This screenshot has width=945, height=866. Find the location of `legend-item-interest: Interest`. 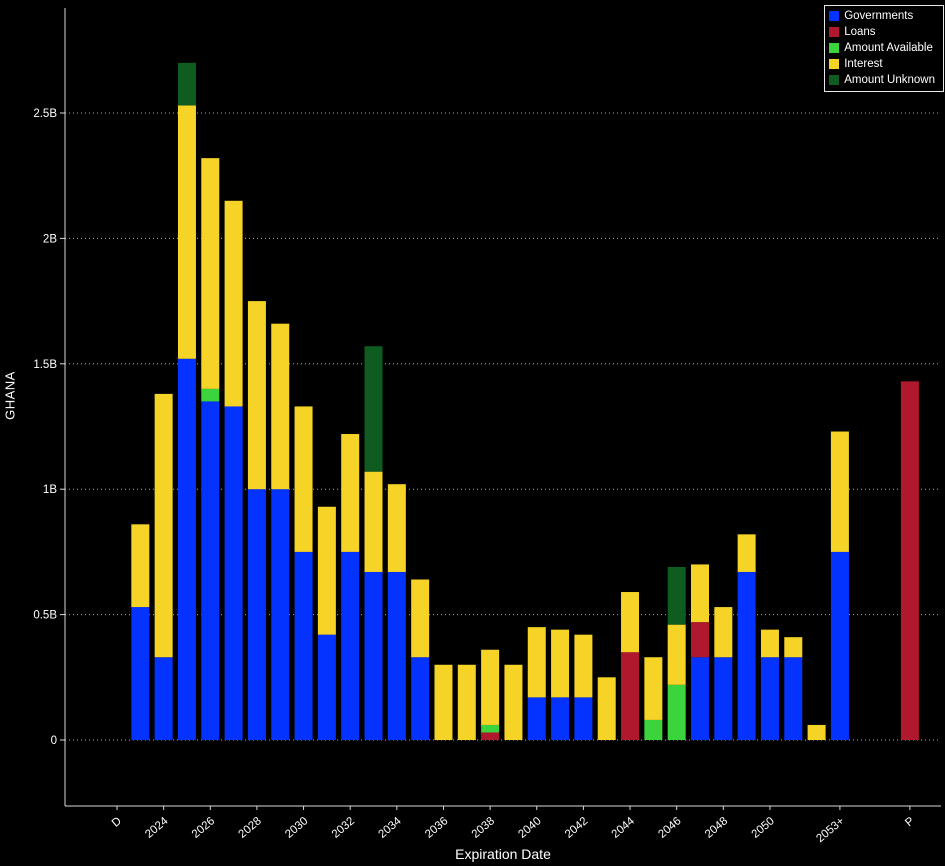

legend-item-interest: Interest is located at coordinates (882, 64).